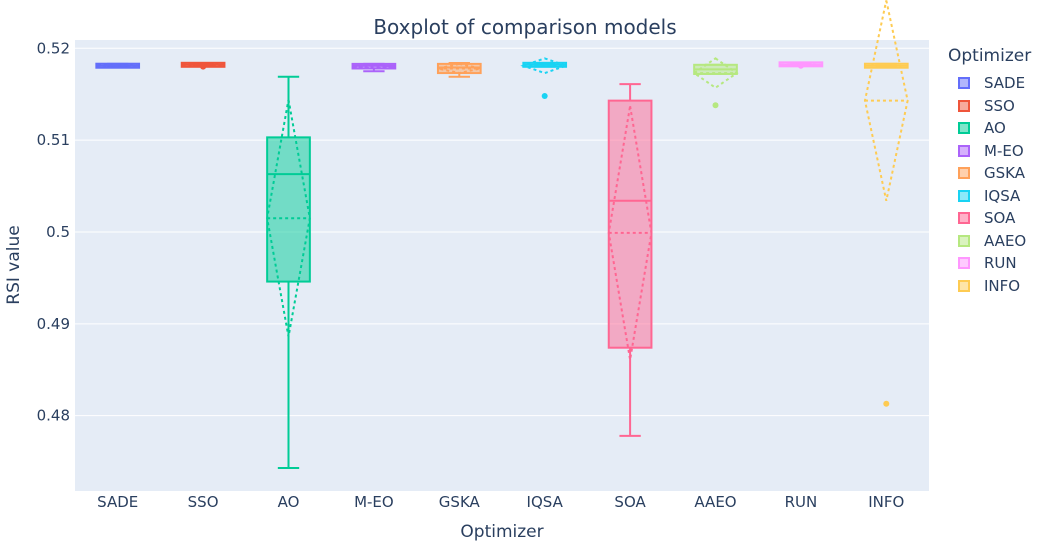 The height and width of the screenshot is (550, 1050). I want to click on box-soa, so click(630, 260).